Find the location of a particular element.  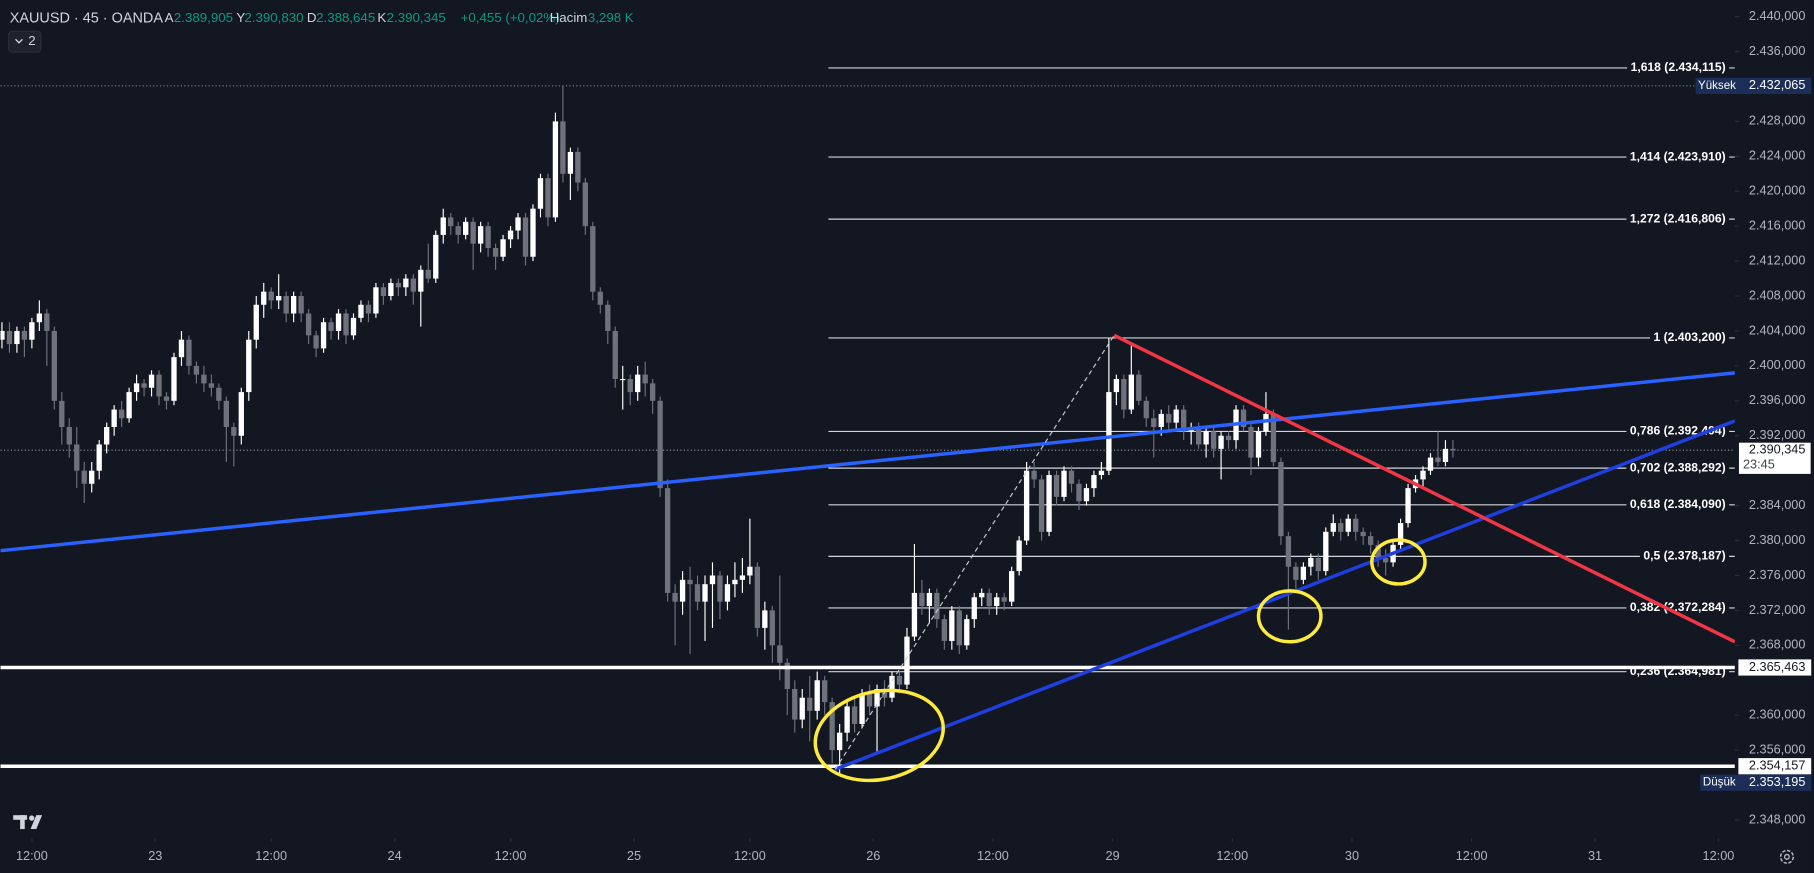

y-tick-label: 2.392,000 is located at coordinates (1777, 434).